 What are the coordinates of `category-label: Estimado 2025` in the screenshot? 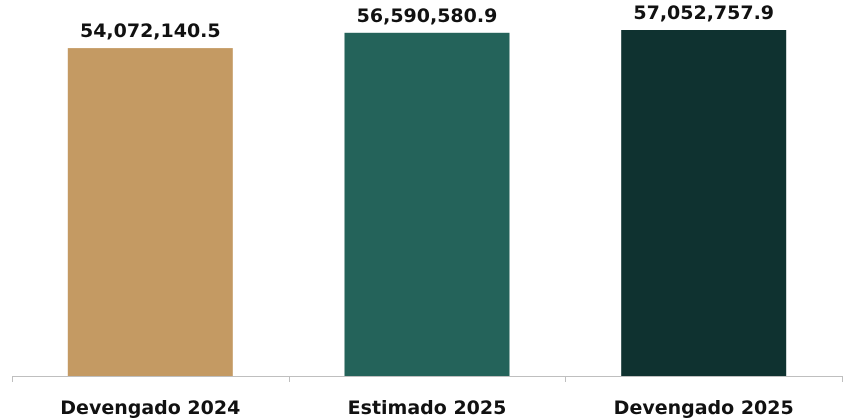 It's located at (427, 408).